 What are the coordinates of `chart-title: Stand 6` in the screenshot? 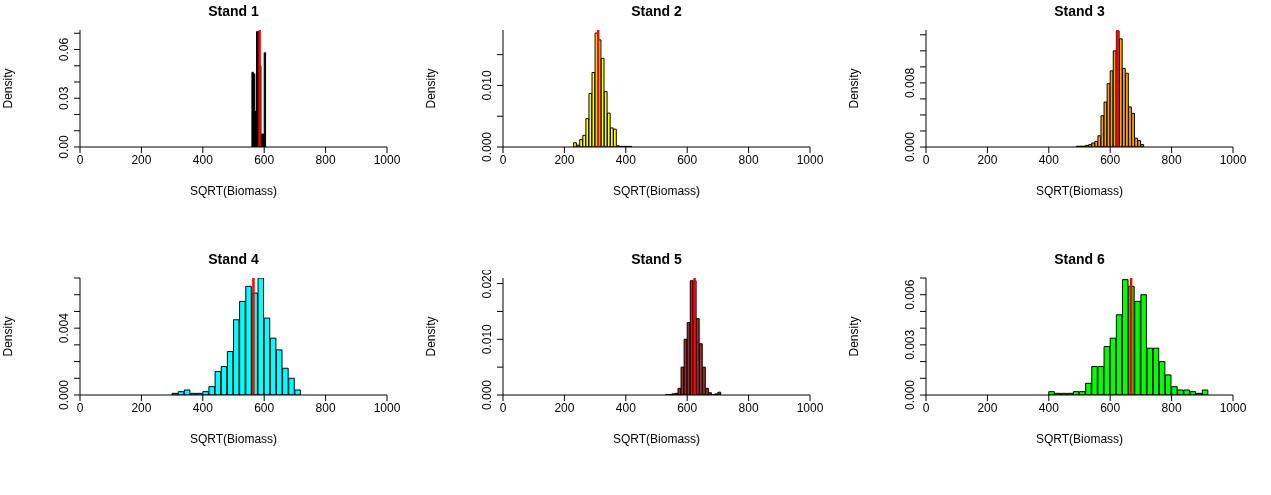 It's located at (1079, 259).